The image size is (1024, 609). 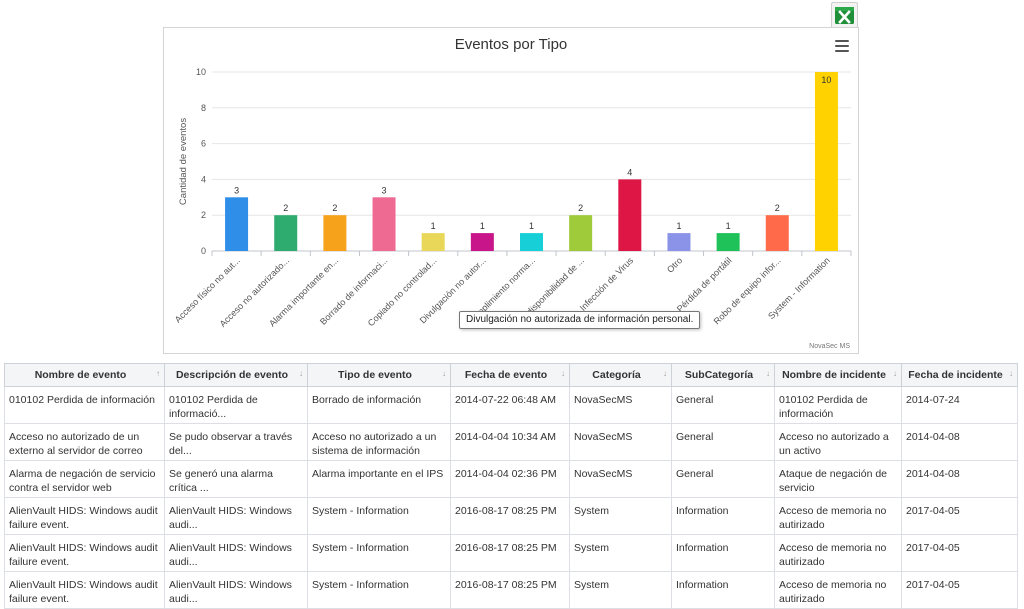 I want to click on column-header-label: Descripción de evento, so click(x=232, y=375).